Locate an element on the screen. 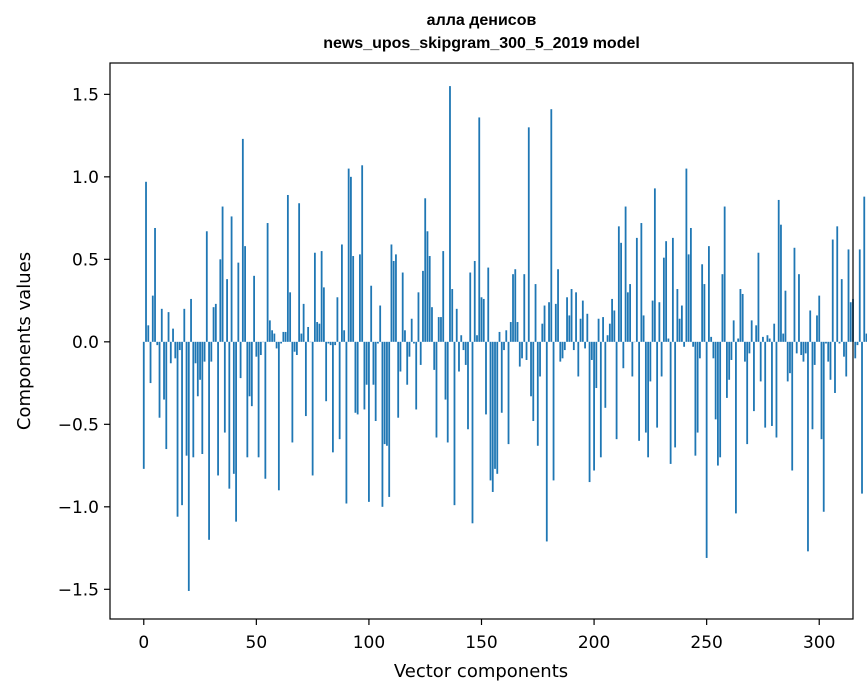 The width and height of the screenshot is (867, 696). y-tick-label: −0.5 is located at coordinates (78, 425).